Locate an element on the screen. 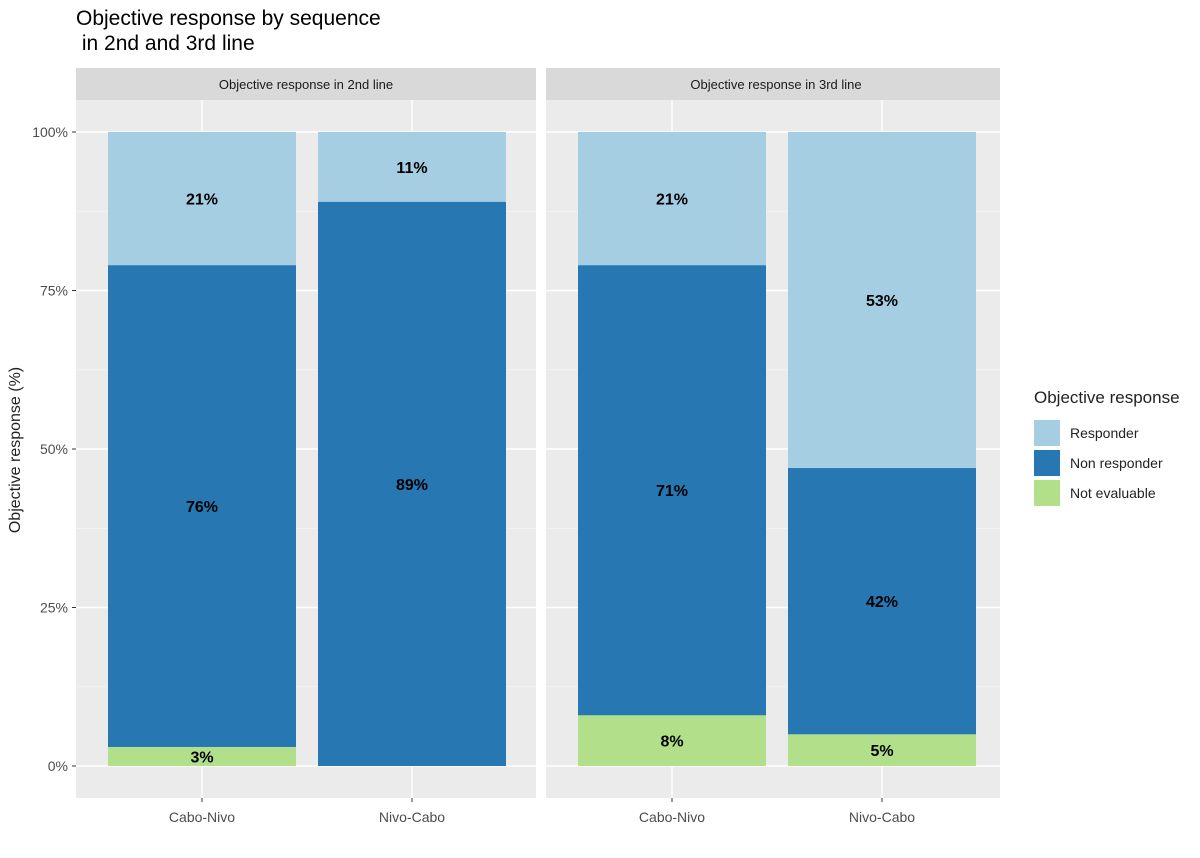  data-label: 11% is located at coordinates (411, 168).